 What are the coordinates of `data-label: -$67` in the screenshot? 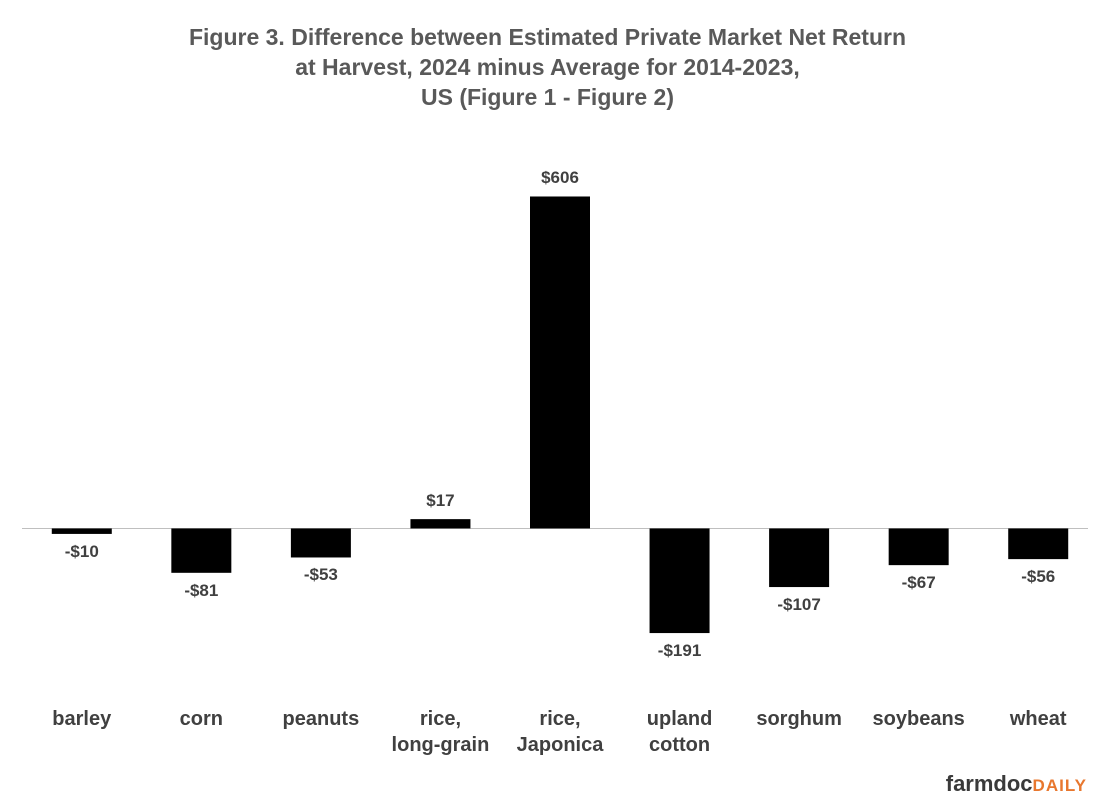 It's located at (918, 583).